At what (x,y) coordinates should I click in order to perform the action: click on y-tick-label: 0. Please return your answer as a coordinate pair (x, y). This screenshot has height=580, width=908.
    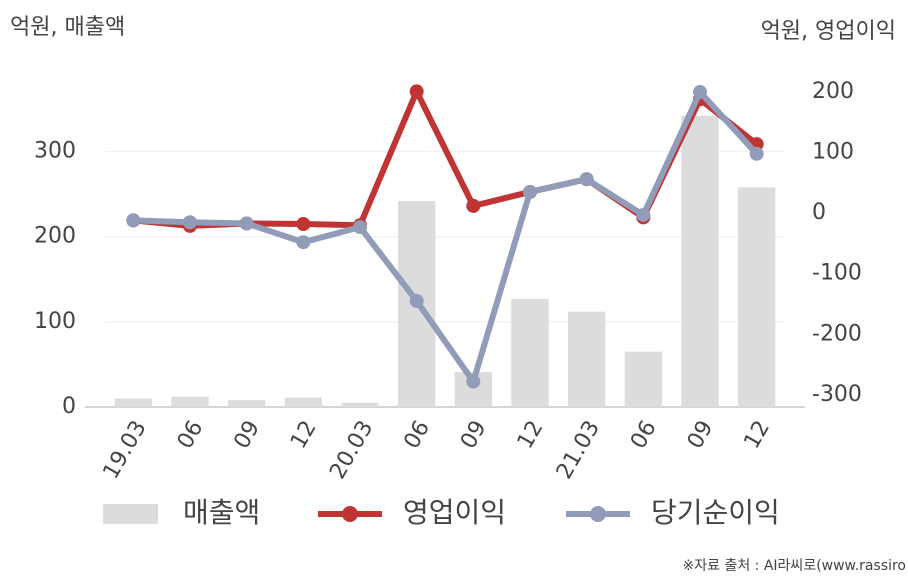
    Looking at the image, I should click on (69, 406).